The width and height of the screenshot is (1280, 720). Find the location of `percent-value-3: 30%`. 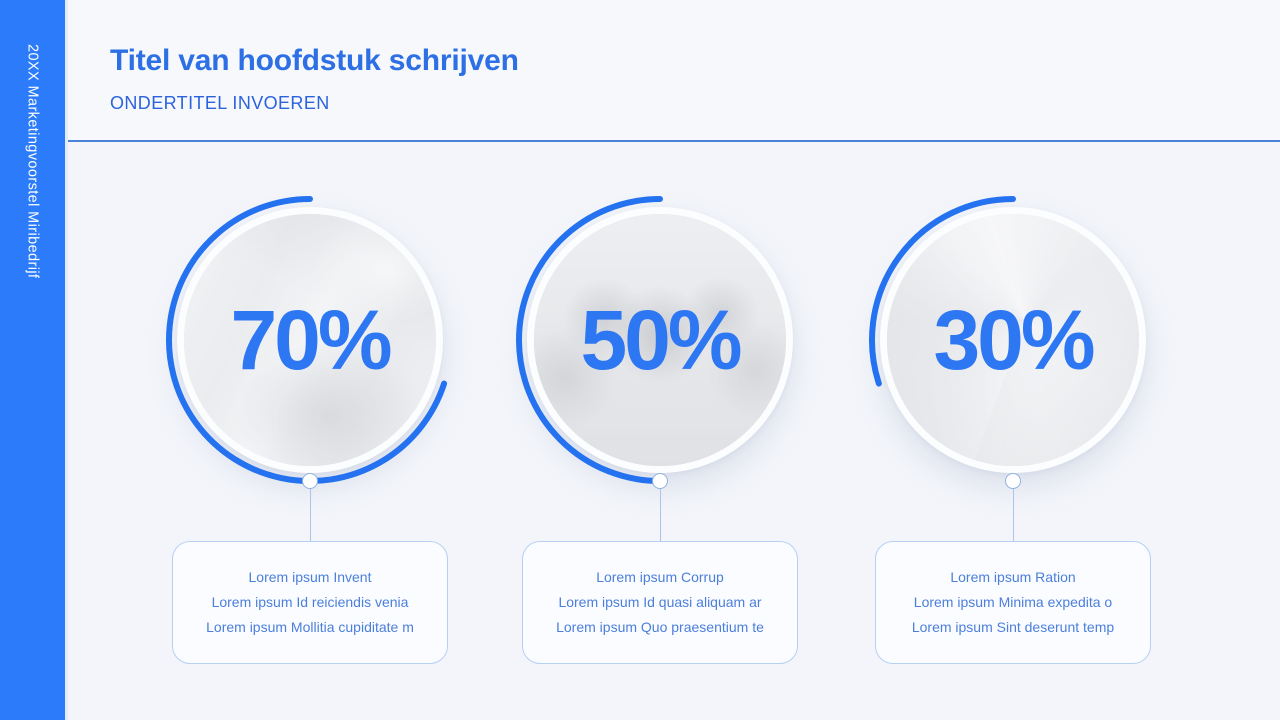

percent-value-3: 30% is located at coordinates (1014, 339).